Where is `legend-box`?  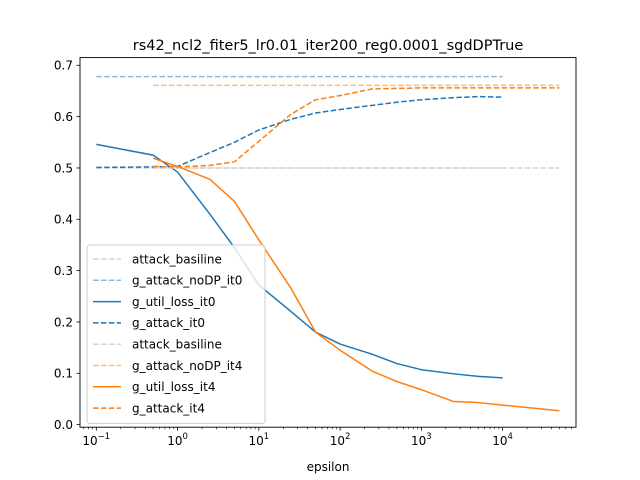
legend-box is located at coordinates (176, 334).